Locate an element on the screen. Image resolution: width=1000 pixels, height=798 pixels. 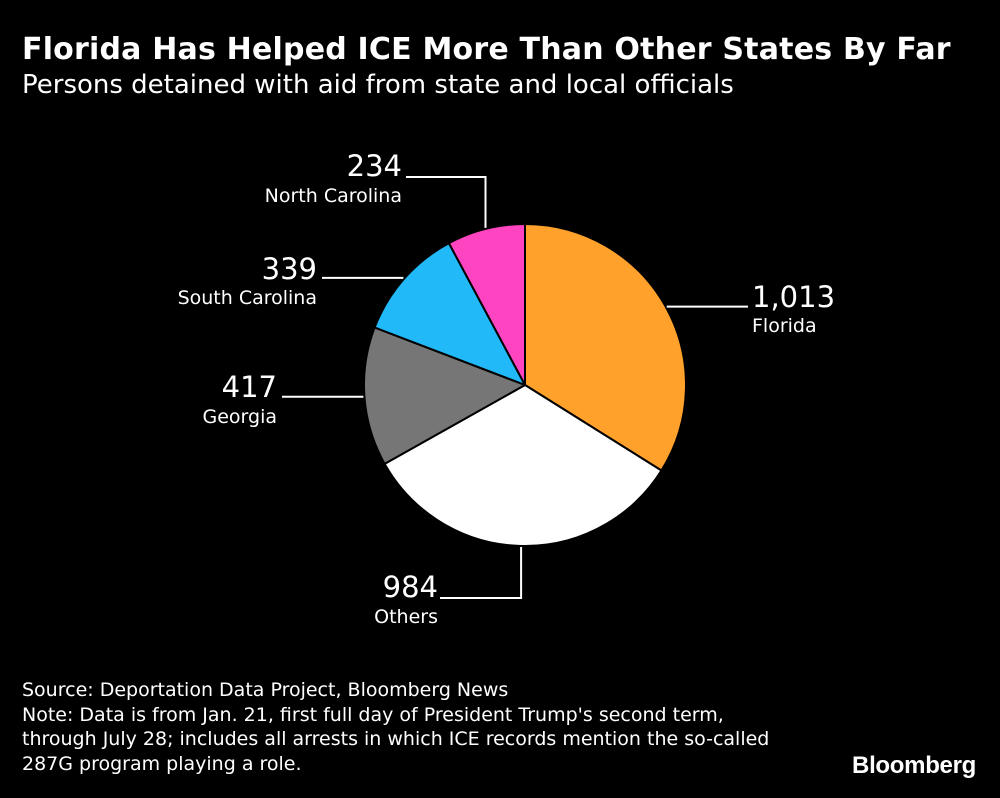
value-label-florida: 1,013 is located at coordinates (793, 297).